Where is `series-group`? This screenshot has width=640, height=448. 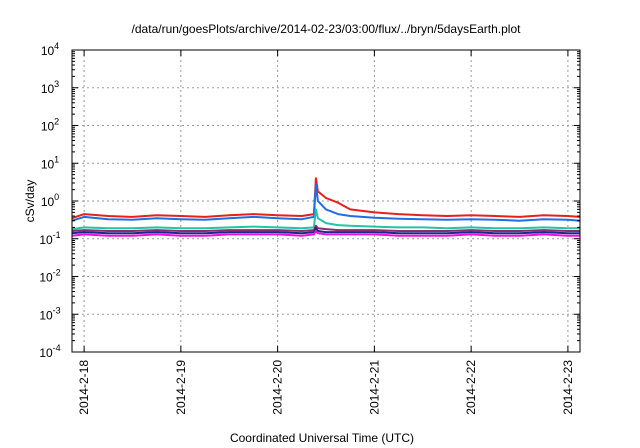
series-group is located at coordinates (326, 207).